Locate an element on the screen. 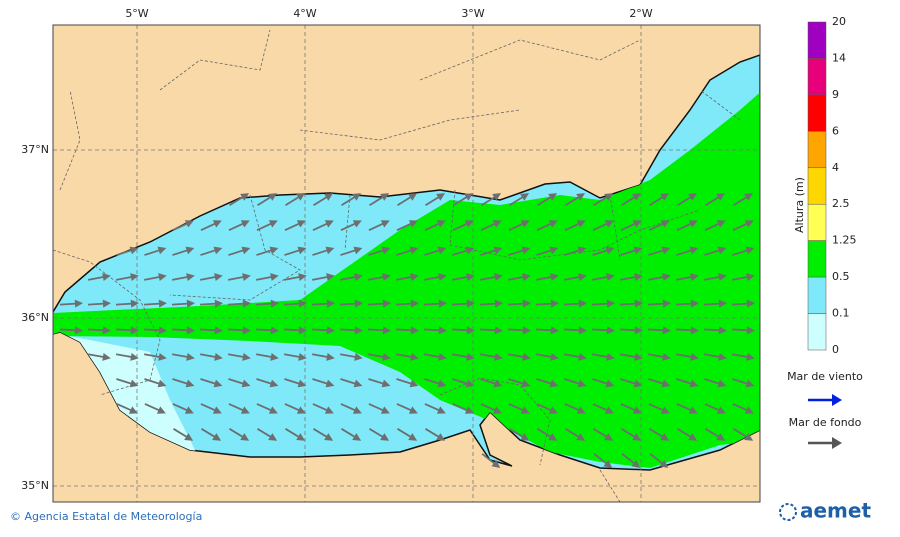 The width and height of the screenshot is (900, 537). lon-label: 5°W is located at coordinates (136, 13).